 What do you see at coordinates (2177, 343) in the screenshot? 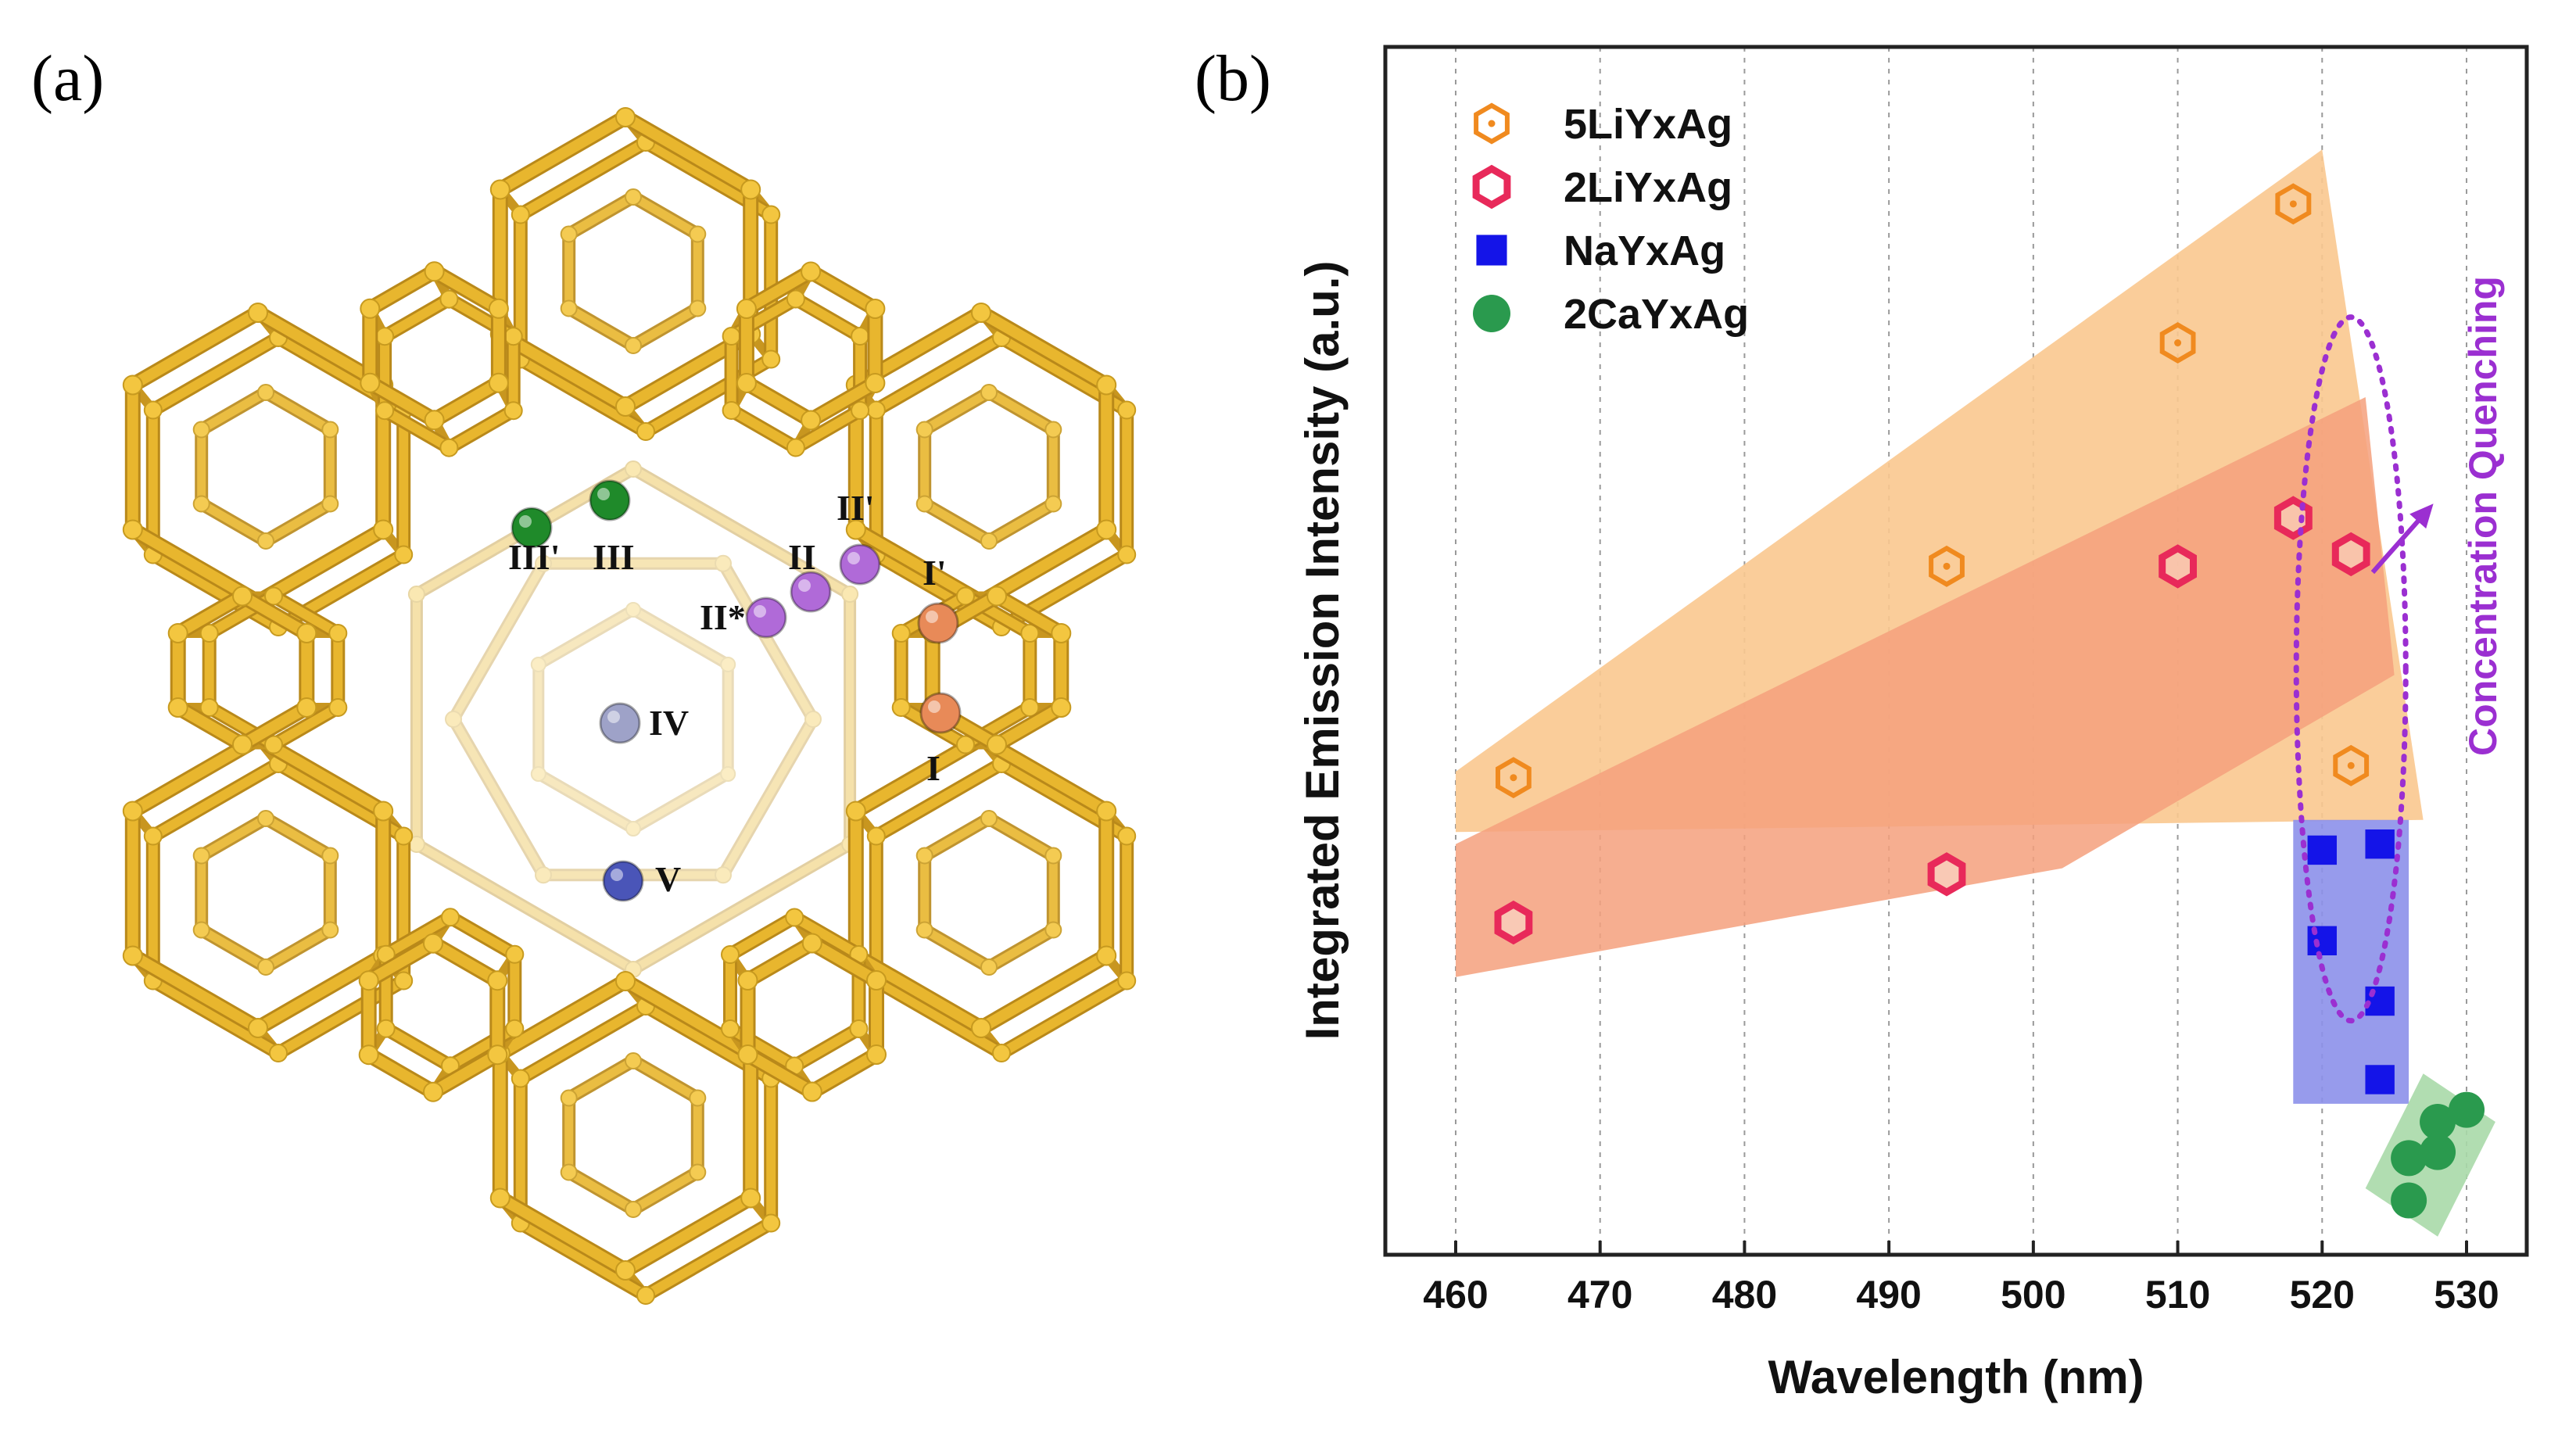
I see `point-5LiYxAg-3-shape` at bounding box center [2177, 343].